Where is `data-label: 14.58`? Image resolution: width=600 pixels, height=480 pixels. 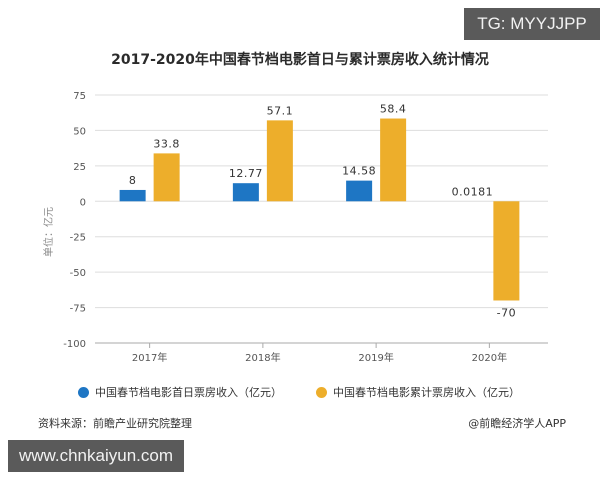
data-label: 14.58 is located at coordinates (359, 171).